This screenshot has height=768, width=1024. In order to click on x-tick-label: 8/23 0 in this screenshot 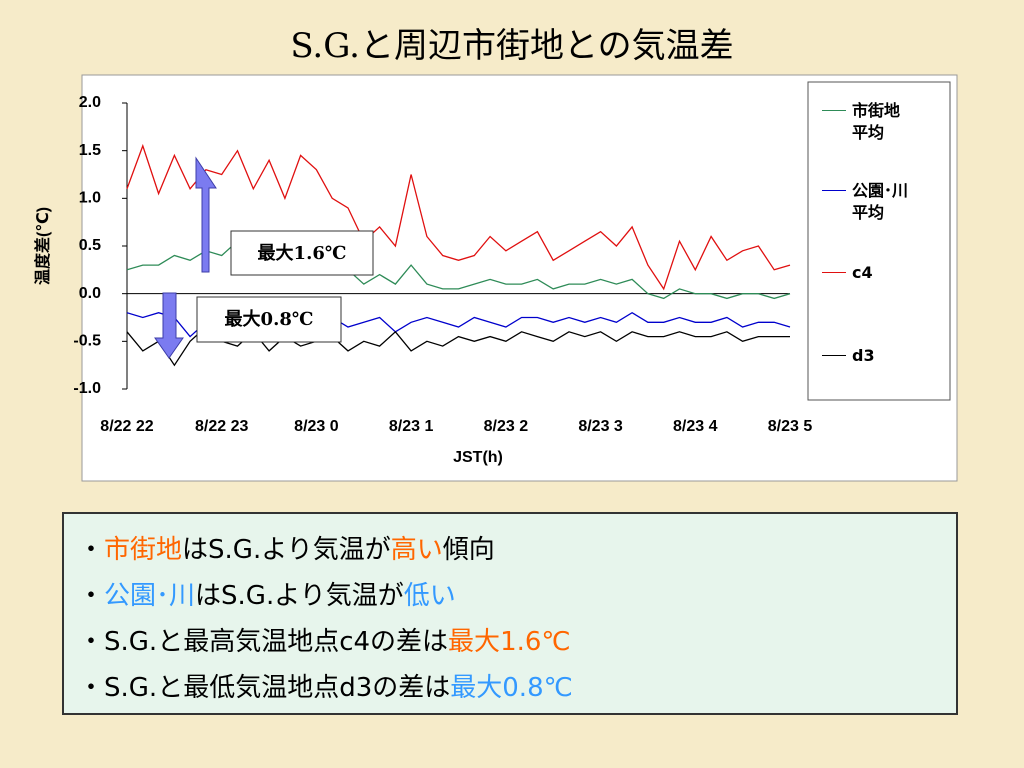, I will do `click(316, 426)`.